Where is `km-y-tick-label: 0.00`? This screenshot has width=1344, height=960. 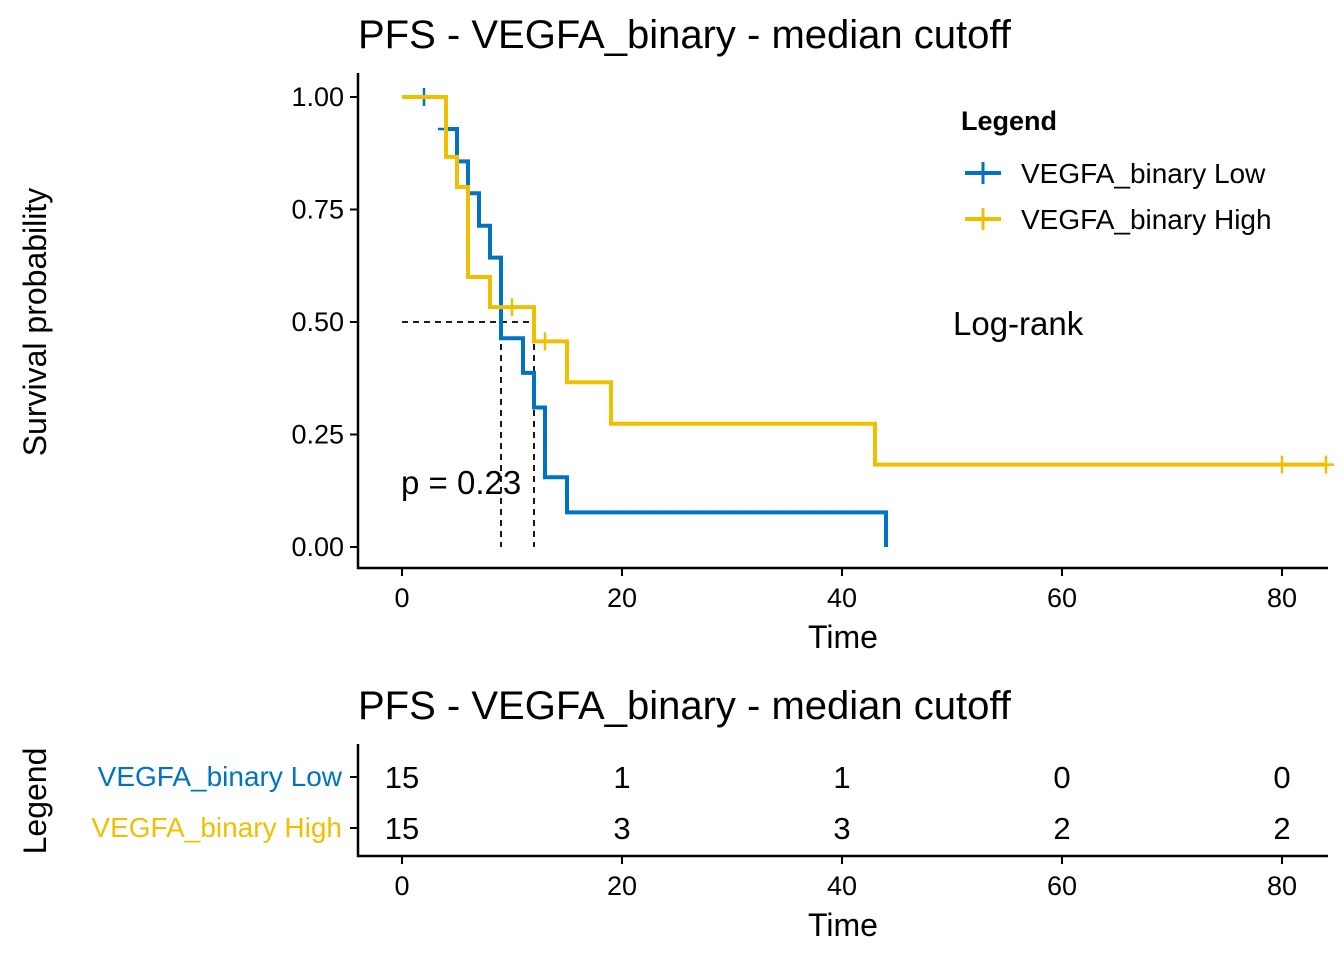
km-y-tick-label: 0.00 is located at coordinates (317, 547).